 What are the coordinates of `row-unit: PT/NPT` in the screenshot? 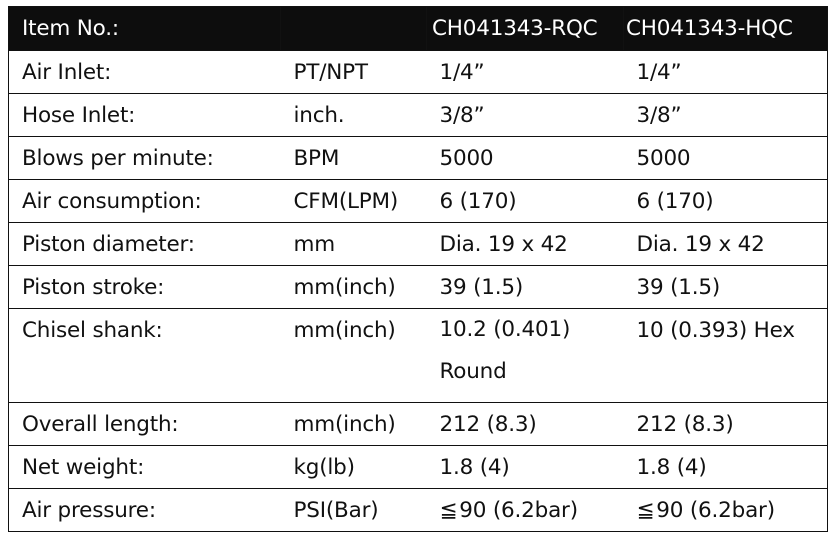 It's located at (353, 72).